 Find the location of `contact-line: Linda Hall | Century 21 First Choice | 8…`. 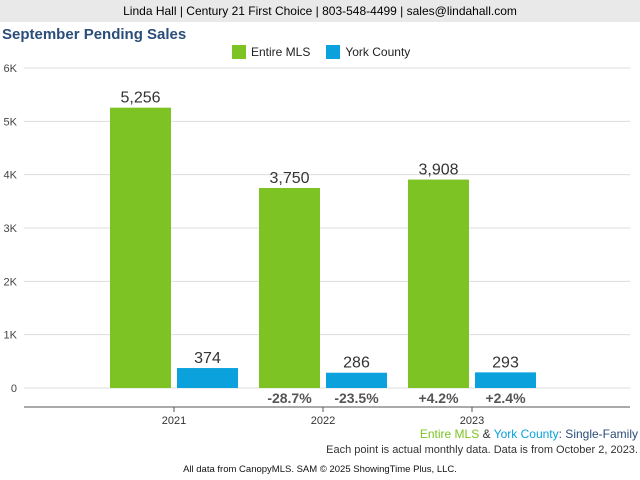

contact-line: Linda Hall | Century 21 First Choice | 8… is located at coordinates (320, 11).